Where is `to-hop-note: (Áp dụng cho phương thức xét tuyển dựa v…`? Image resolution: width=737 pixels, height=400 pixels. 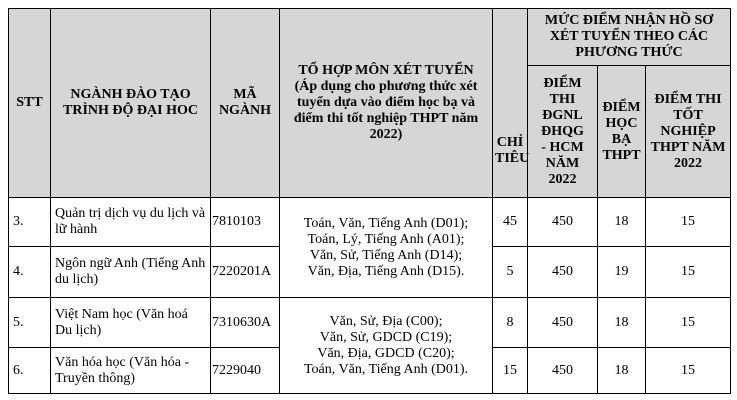
to-hop-note: (Áp dụng cho phương thức xét tuyển dựa v… is located at coordinates (386, 110).